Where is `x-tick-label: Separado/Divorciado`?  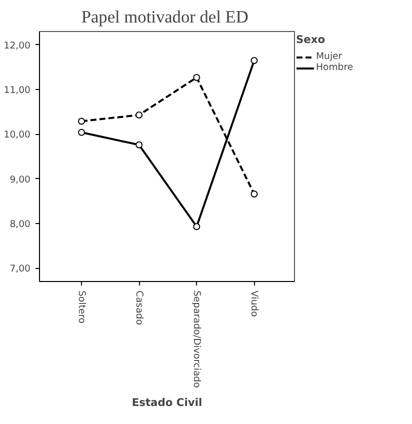 x-tick-label: Separado/Divorciado is located at coordinates (196, 339).